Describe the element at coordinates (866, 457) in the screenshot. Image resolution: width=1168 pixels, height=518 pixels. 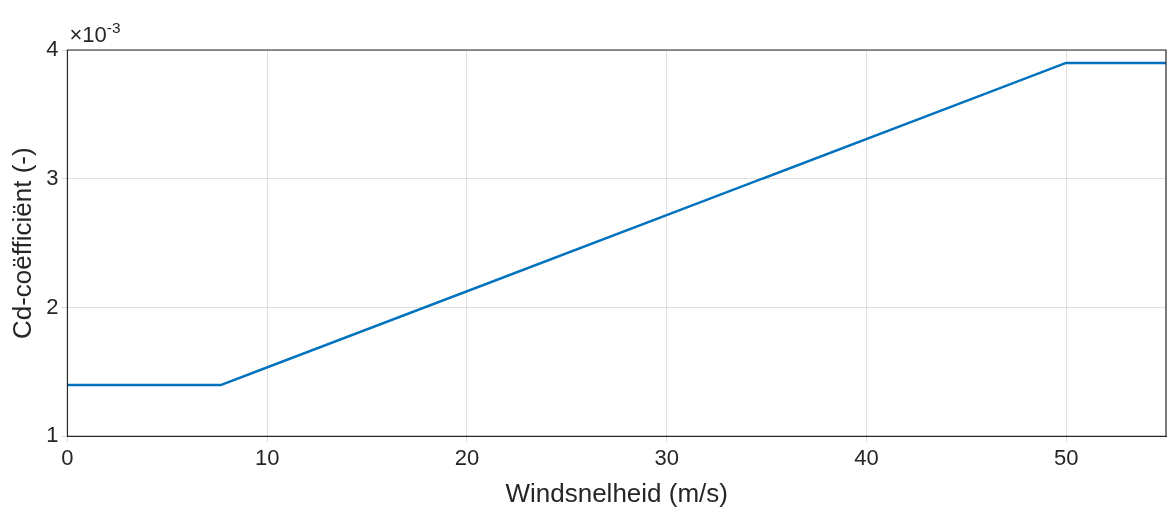
I see `x-tick-label: 40` at that location.